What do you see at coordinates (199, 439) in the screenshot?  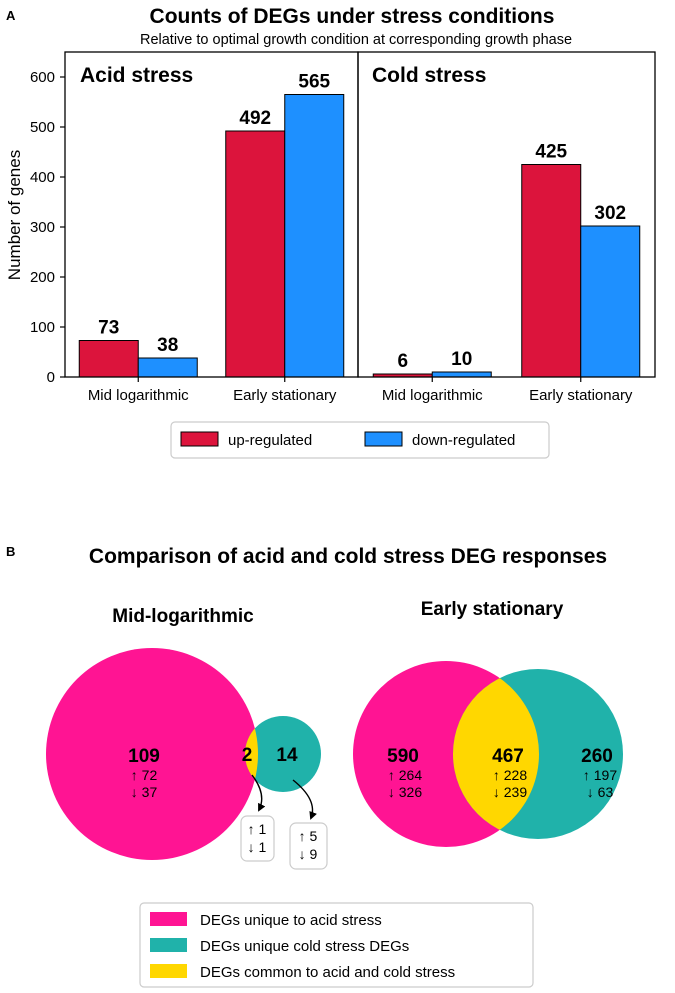 I see `legend-swatch-up` at bounding box center [199, 439].